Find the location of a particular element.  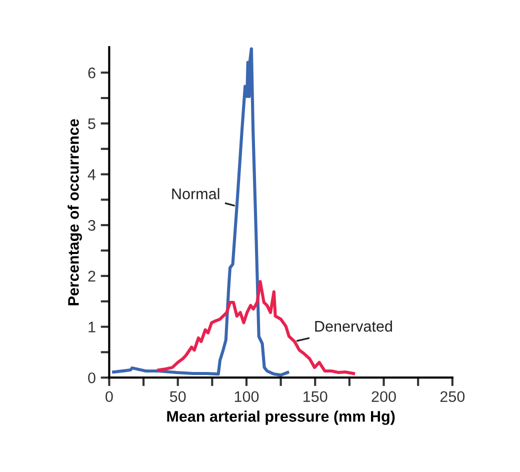

y-tick-label: 4 is located at coordinates (92, 174).